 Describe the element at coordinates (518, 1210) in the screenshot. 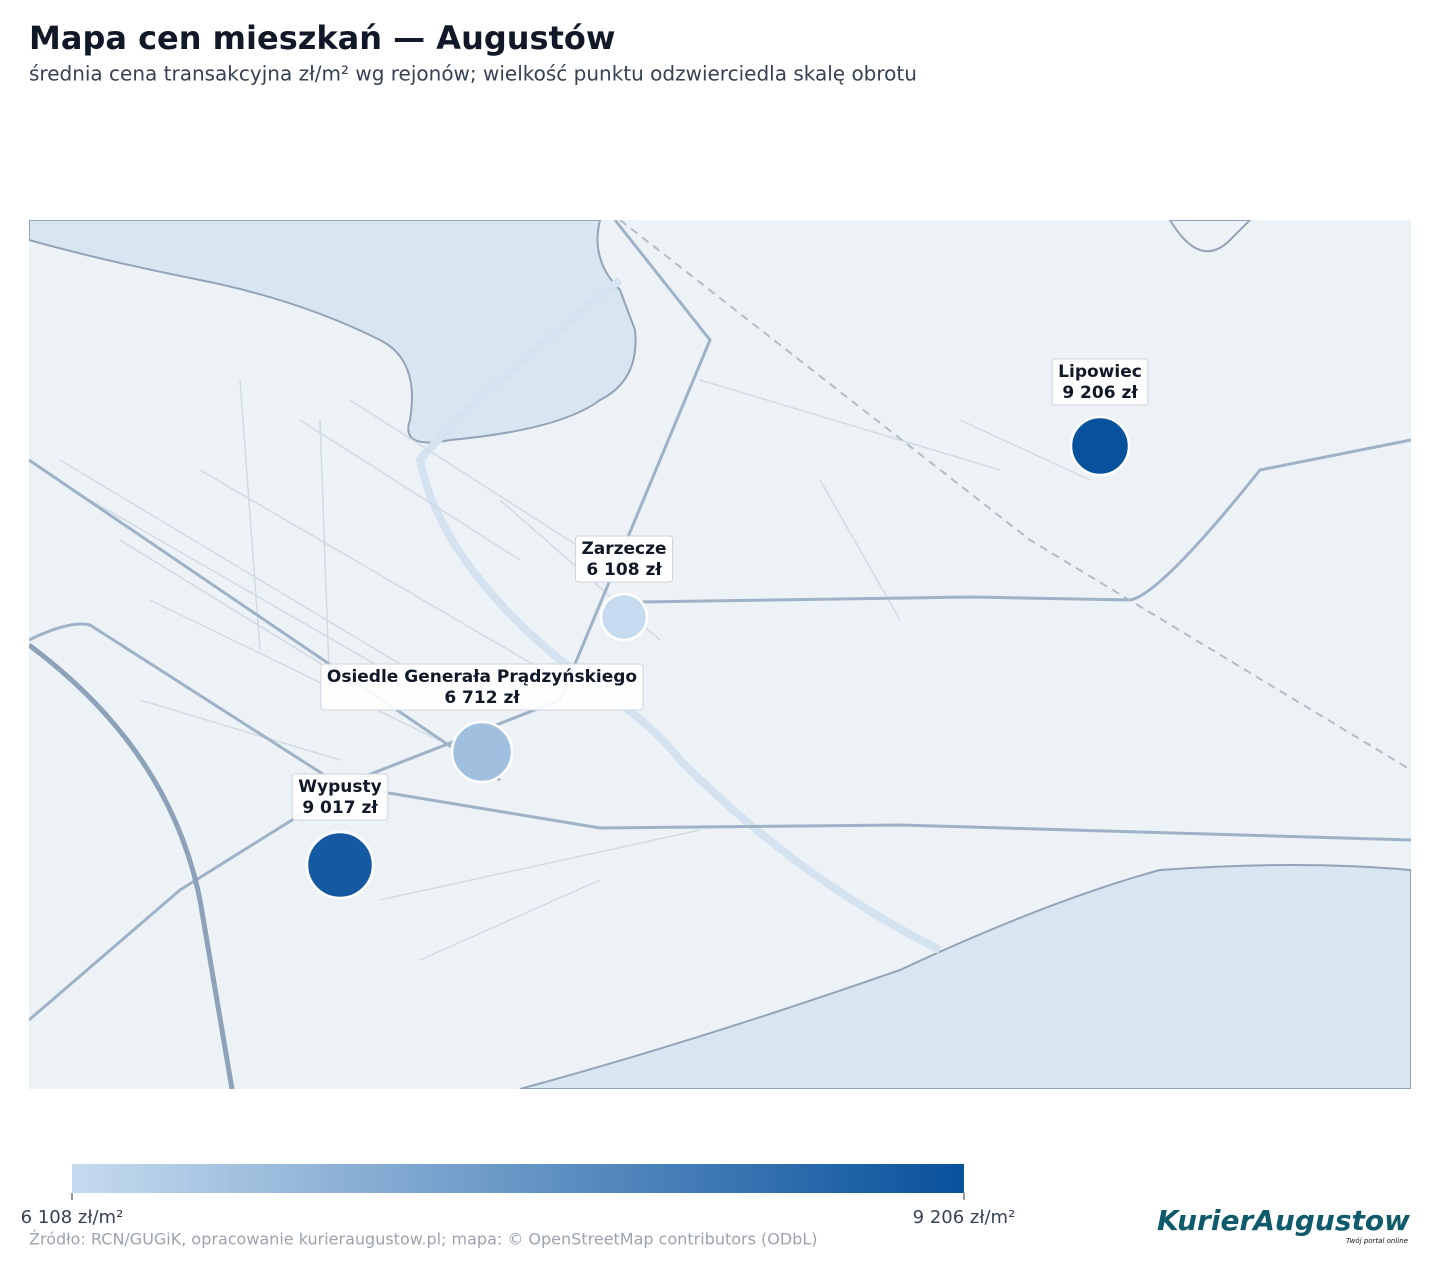

I see `colorbar-ticks: 6 108 zł/m² 9 206 zł/m²` at that location.